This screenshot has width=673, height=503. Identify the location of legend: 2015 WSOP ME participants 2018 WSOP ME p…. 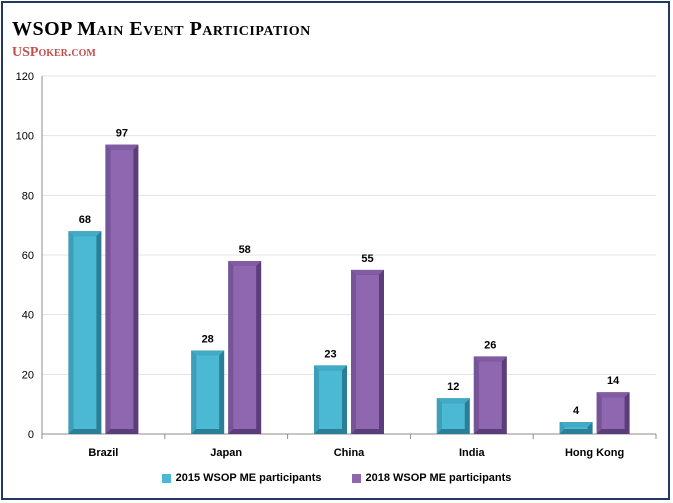
(336, 478).